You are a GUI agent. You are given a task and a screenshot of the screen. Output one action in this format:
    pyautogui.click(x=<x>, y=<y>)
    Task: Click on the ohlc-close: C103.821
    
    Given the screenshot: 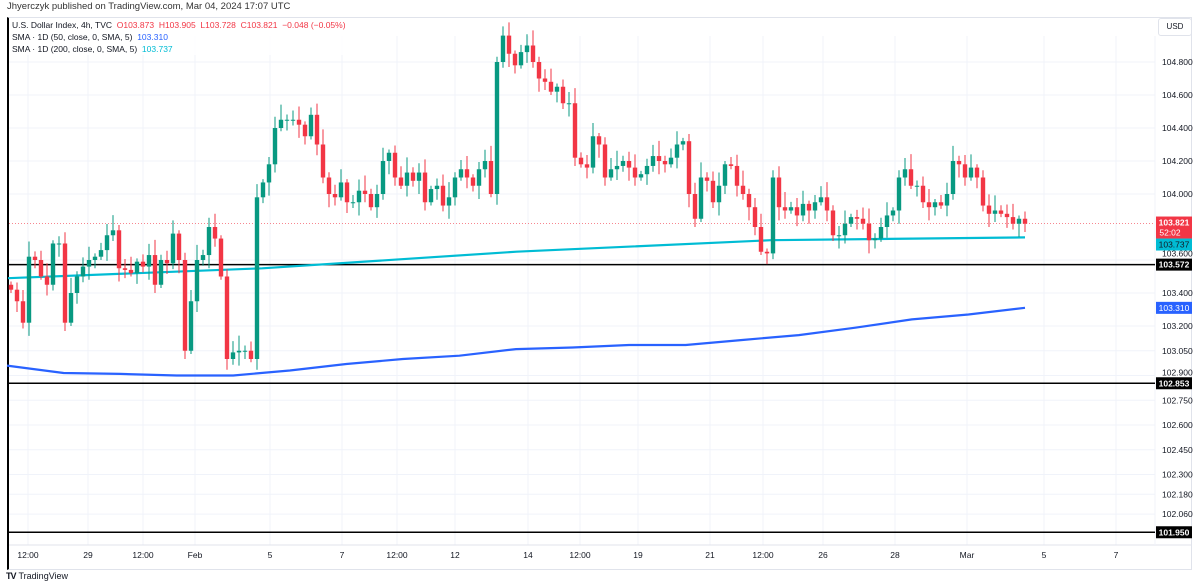 What is the action you would take?
    pyautogui.click(x=259, y=25)
    